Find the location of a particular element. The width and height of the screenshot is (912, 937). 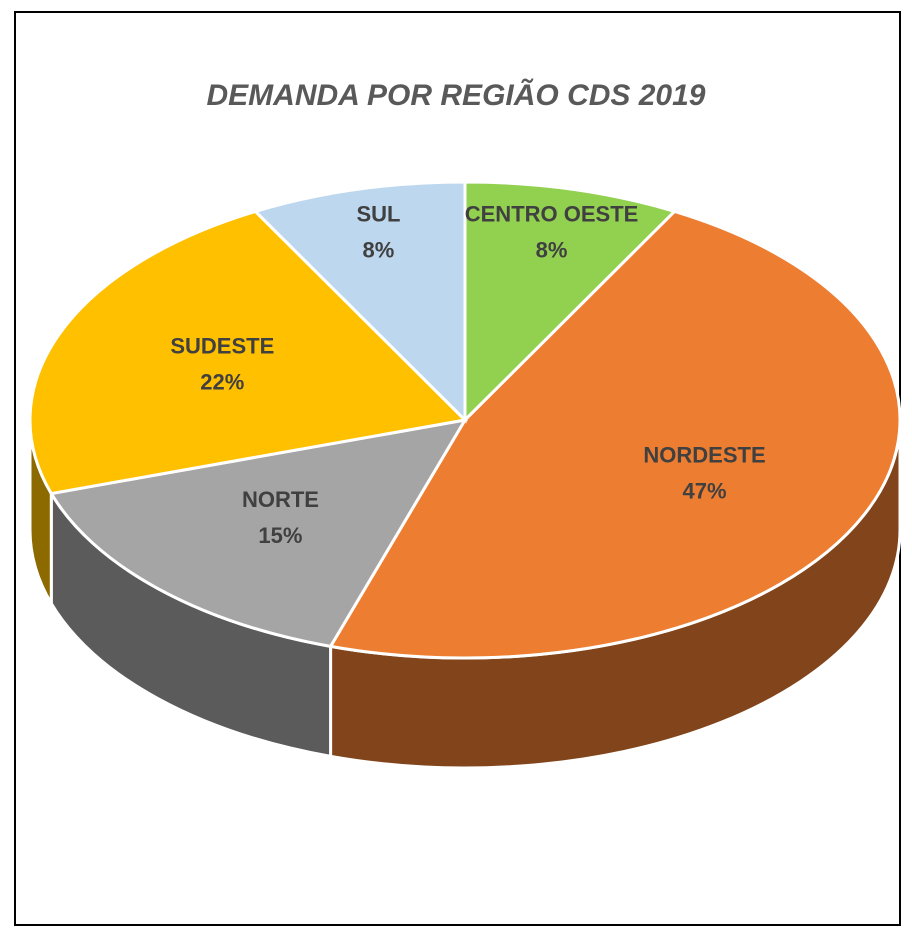

slice-value-label: 47% is located at coordinates (705, 491).